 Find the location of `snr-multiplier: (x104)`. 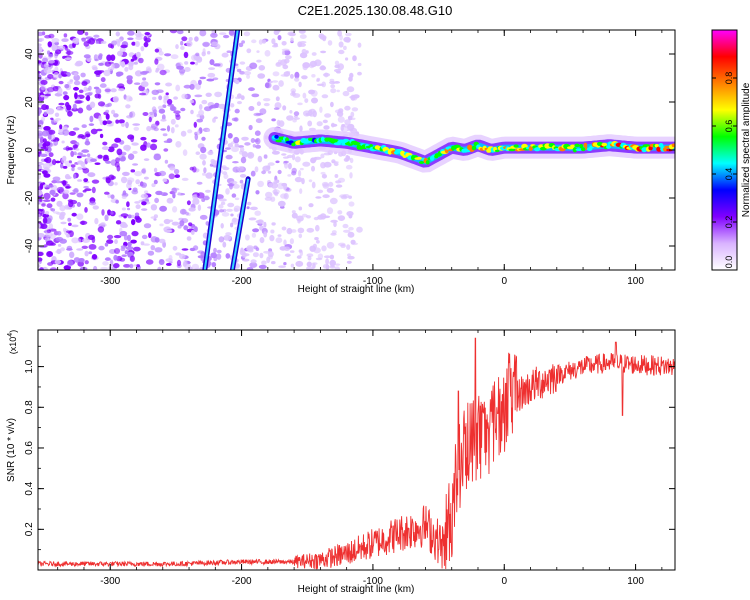

snr-multiplier: (x104) is located at coordinates (12, 342).